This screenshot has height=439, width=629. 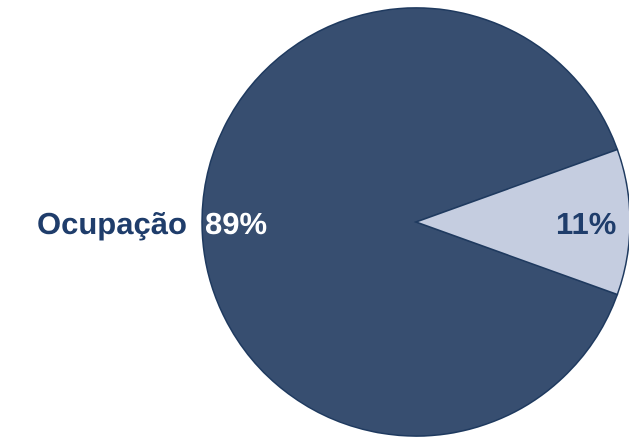 I want to click on slice-label-ocupacao: 89%, so click(x=236, y=223).